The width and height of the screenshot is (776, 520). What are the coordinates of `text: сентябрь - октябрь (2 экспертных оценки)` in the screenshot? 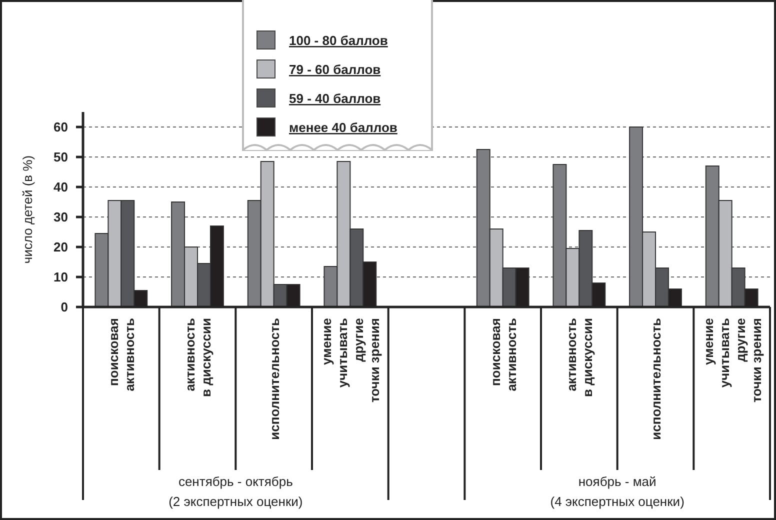 It's located at (235, 491).